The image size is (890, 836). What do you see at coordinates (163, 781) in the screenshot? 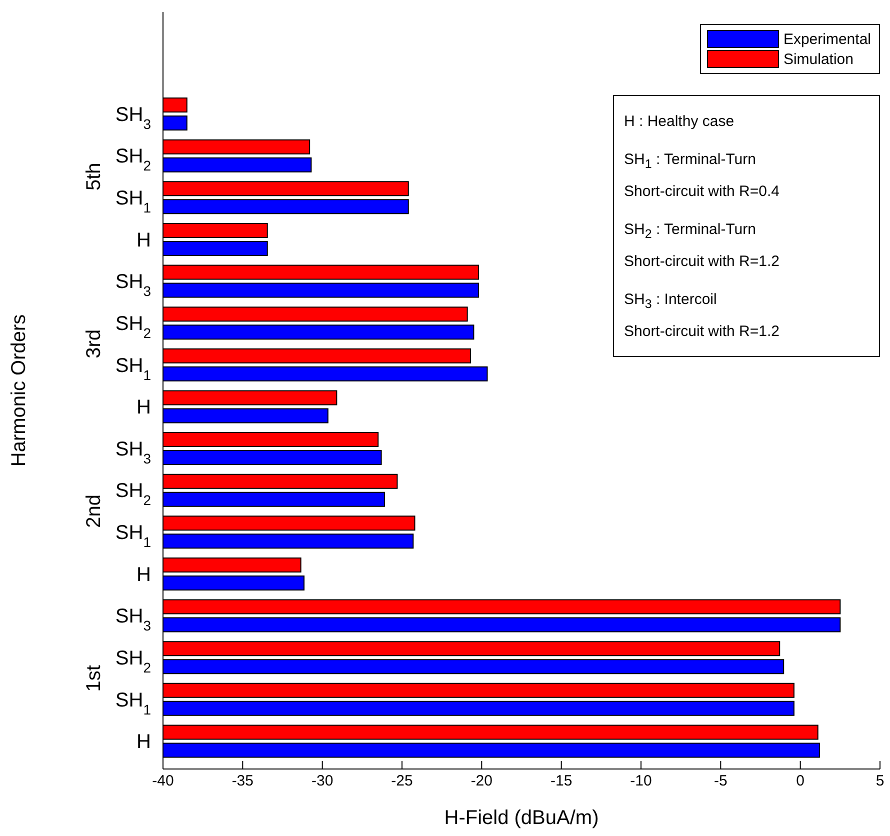
I see `x-tick-label: -40` at bounding box center [163, 781].